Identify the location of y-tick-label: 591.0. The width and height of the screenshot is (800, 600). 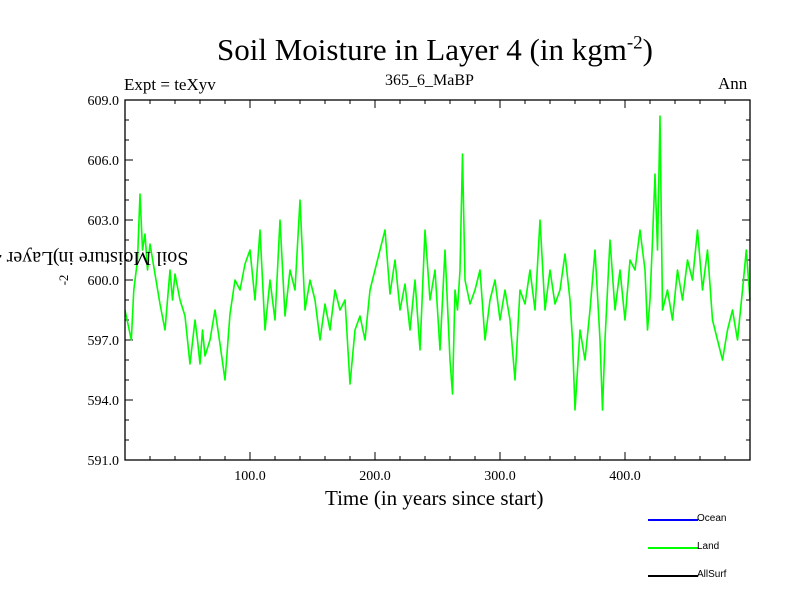
(104, 461).